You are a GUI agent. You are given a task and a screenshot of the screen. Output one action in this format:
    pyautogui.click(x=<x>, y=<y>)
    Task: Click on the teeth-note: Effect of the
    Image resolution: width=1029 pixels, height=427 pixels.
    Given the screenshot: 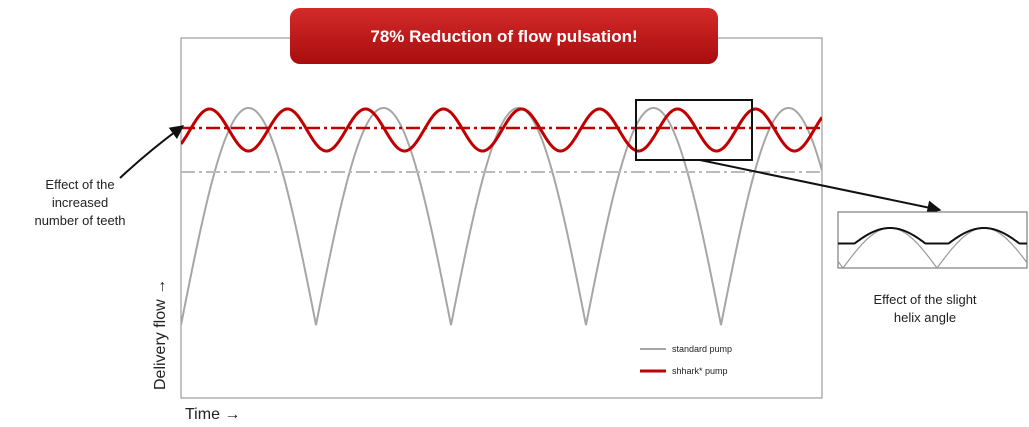 What is the action you would take?
    pyautogui.click(x=79, y=184)
    